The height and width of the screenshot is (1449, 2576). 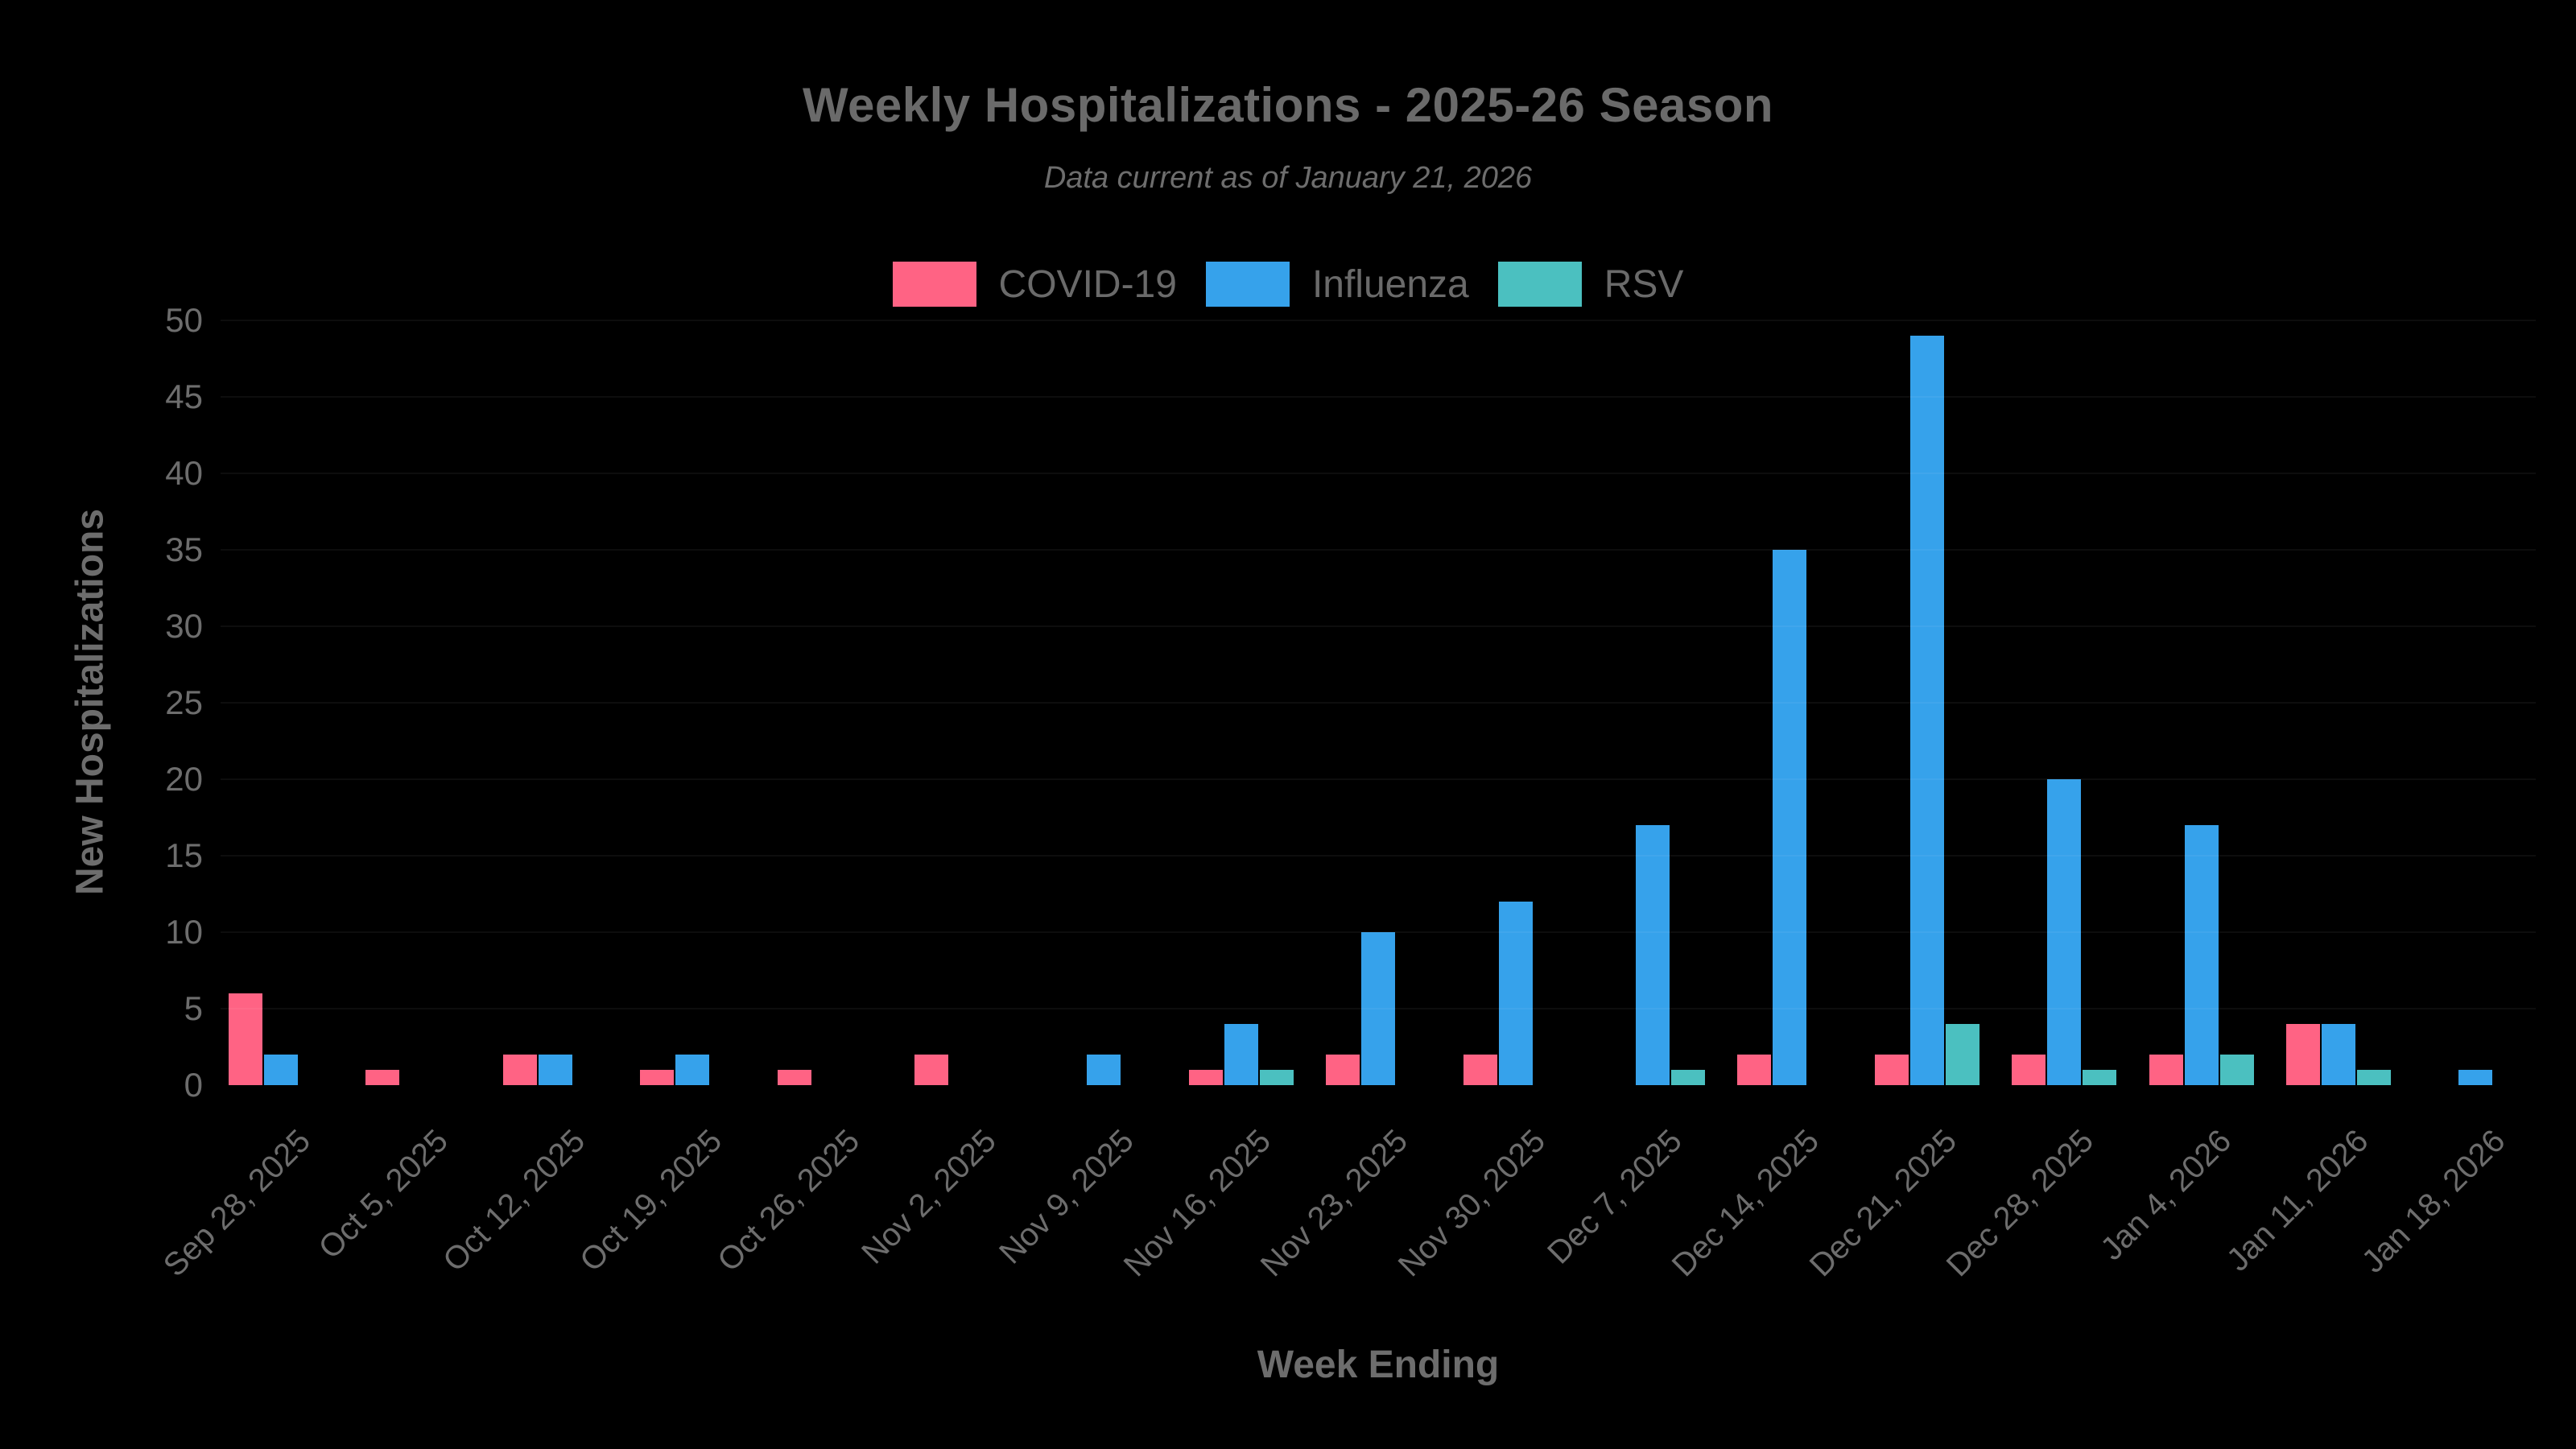 What do you see at coordinates (1288, 178) in the screenshot?
I see `chart-subtitle: Data current as of January 21, 2026` at bounding box center [1288, 178].